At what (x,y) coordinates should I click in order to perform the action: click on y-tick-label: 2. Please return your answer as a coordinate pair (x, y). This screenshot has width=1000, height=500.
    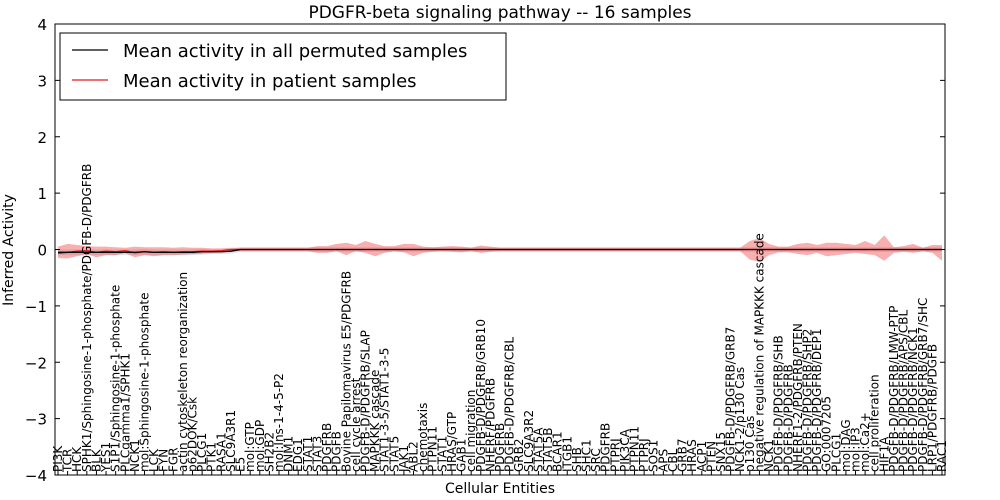
    Looking at the image, I should click on (42, 138).